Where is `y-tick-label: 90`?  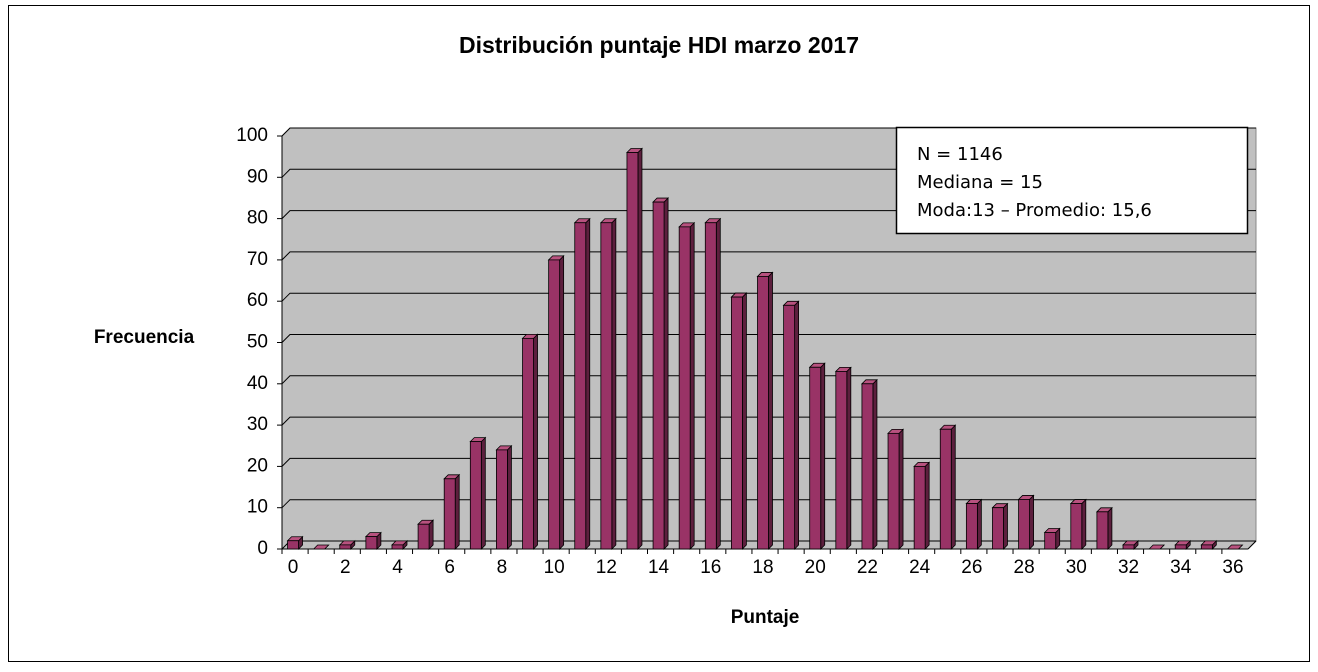
y-tick-label: 90 is located at coordinates (257, 176).